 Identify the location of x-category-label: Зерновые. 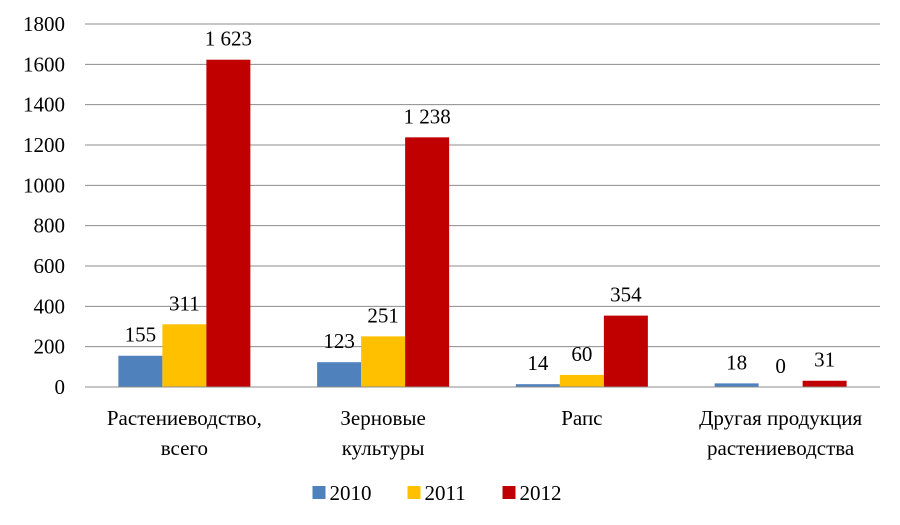
(382, 418).